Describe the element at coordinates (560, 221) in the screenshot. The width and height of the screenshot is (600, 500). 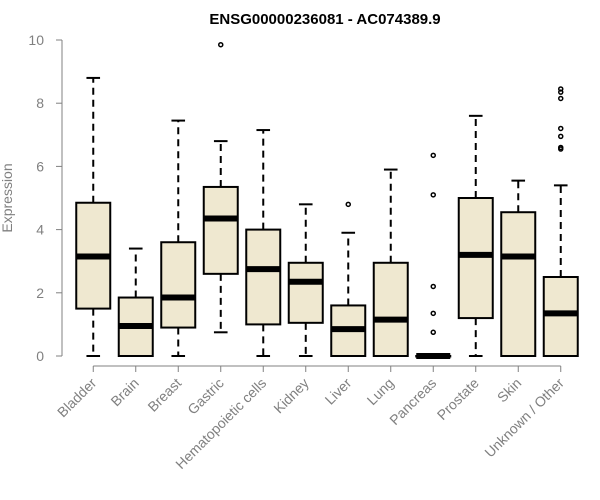
I see `box-unknown-other` at that location.